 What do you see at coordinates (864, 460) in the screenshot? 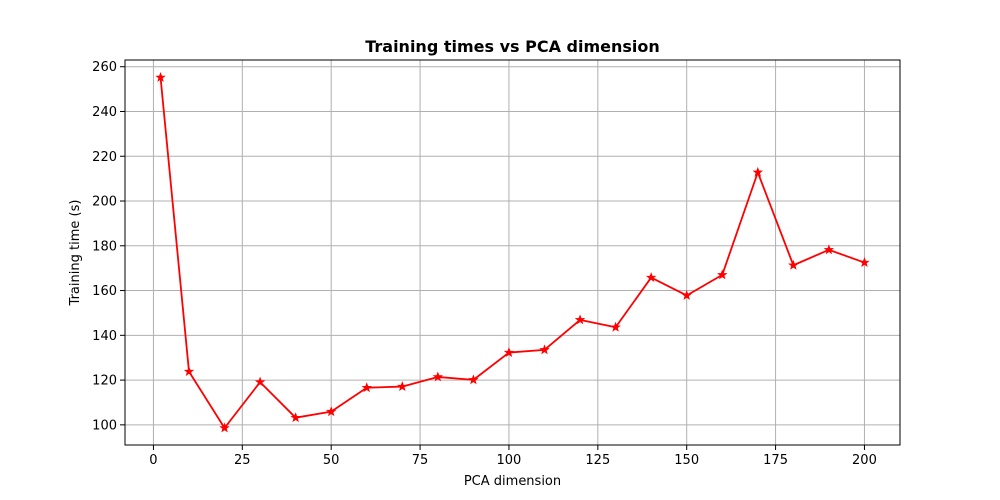
I see `x-tick-label: 200` at bounding box center [864, 460].